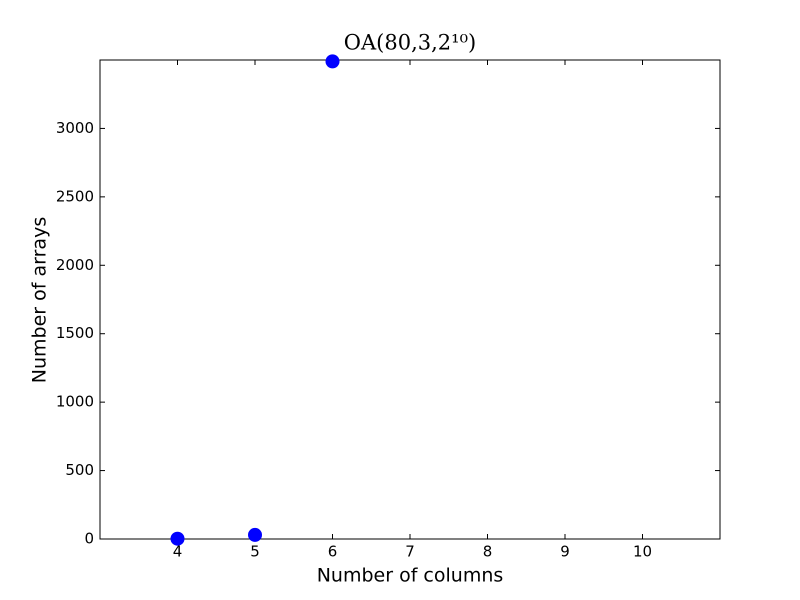  I want to click on y-axis-label: Number of arrays, so click(40, 300).